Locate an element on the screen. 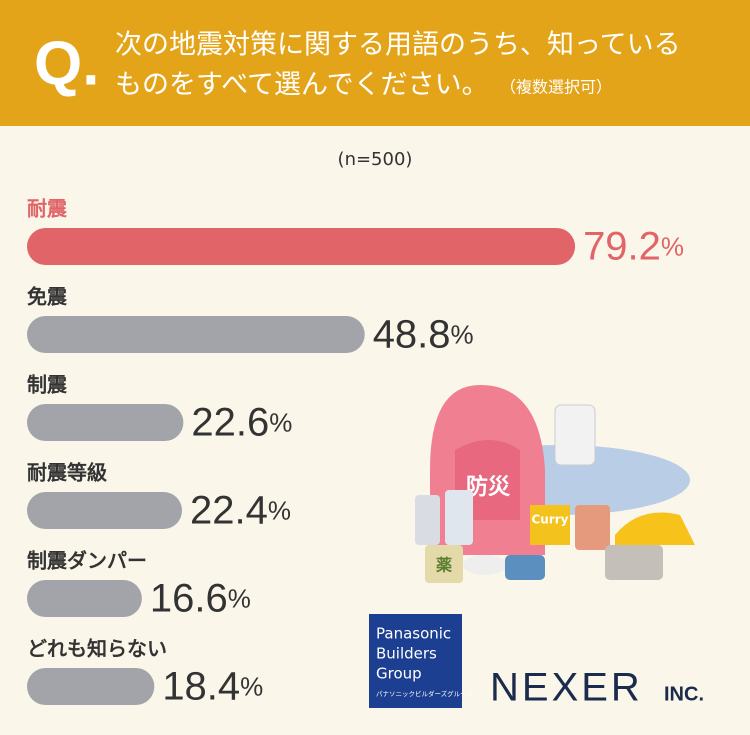 The image size is (750, 735). value-label: 48.8% is located at coordinates (423, 334).